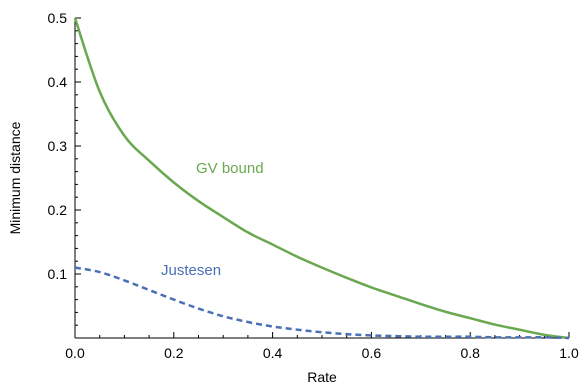 This screenshot has width=584, height=387. Describe the element at coordinates (273, 353) in the screenshot. I see `x-tick-label: 0.4` at that location.